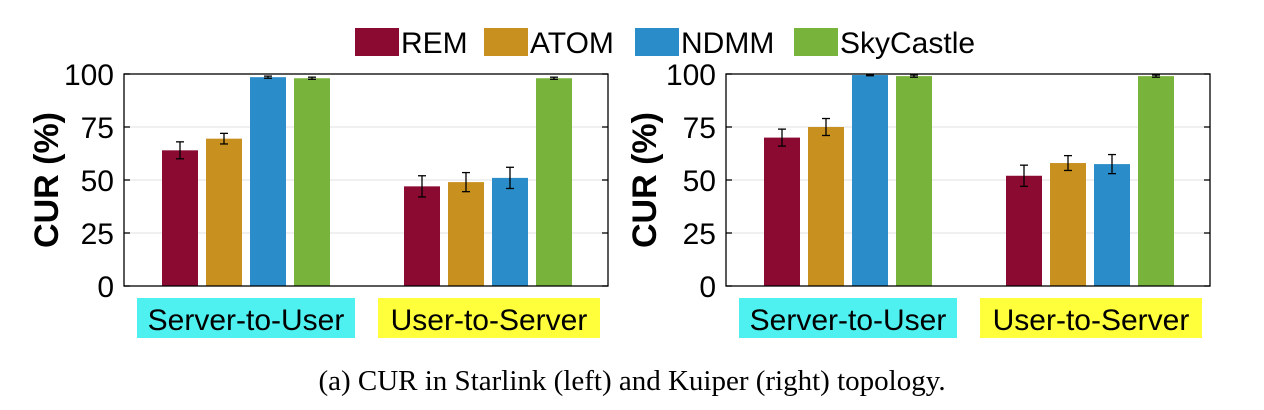  What do you see at coordinates (506, 42) in the screenshot?
I see `legend-swatch-atom` at bounding box center [506, 42].